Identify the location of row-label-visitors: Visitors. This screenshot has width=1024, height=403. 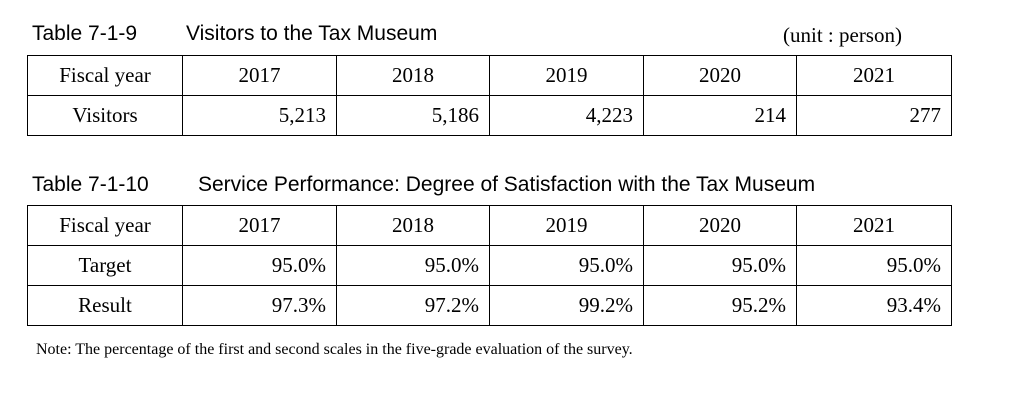
(105, 115).